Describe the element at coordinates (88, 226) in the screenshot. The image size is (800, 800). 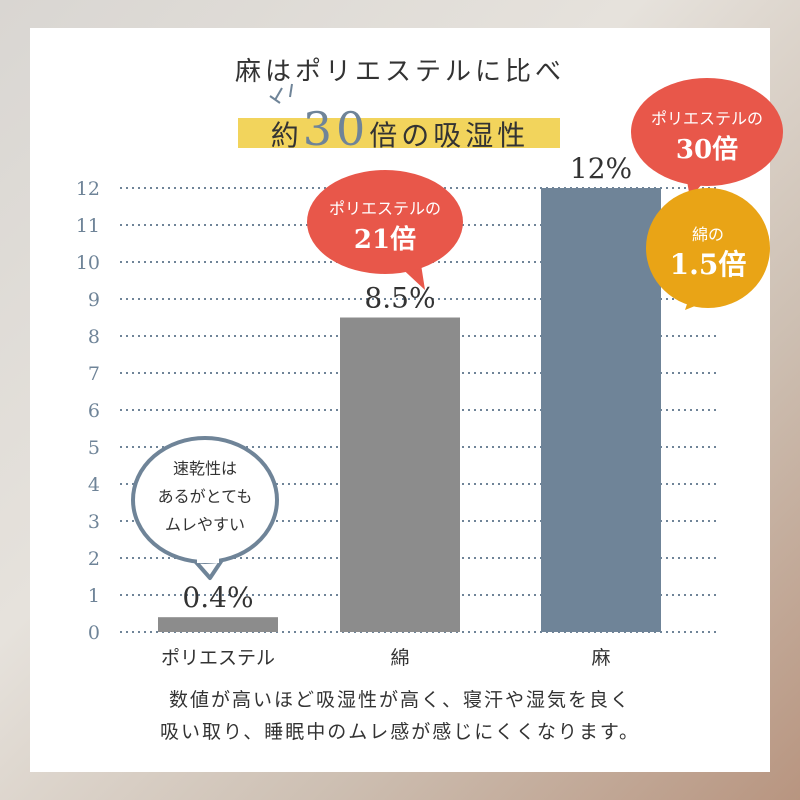
I see `y-tick-label: 11` at that location.